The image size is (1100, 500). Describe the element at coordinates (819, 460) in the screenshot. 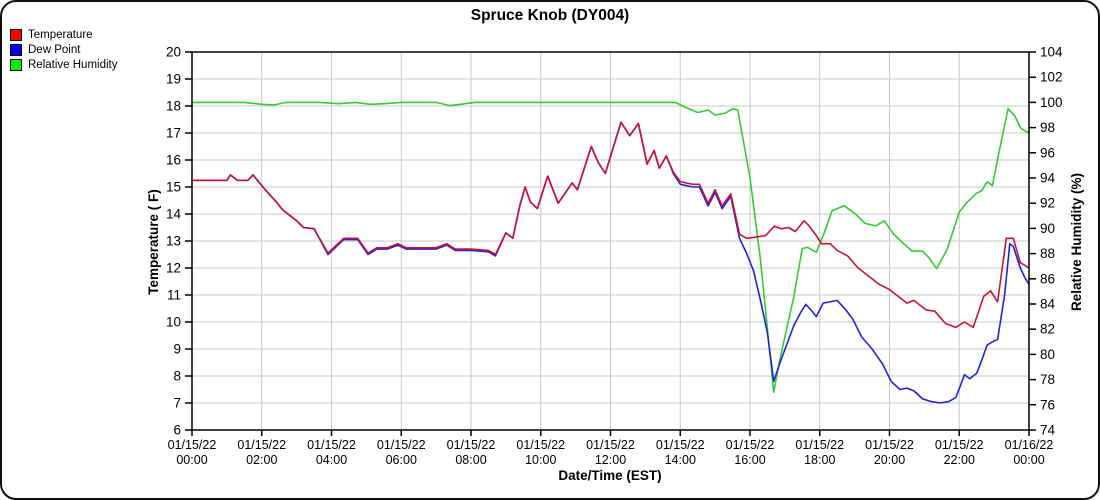

I see `x-tick-time: 18:00` at that location.